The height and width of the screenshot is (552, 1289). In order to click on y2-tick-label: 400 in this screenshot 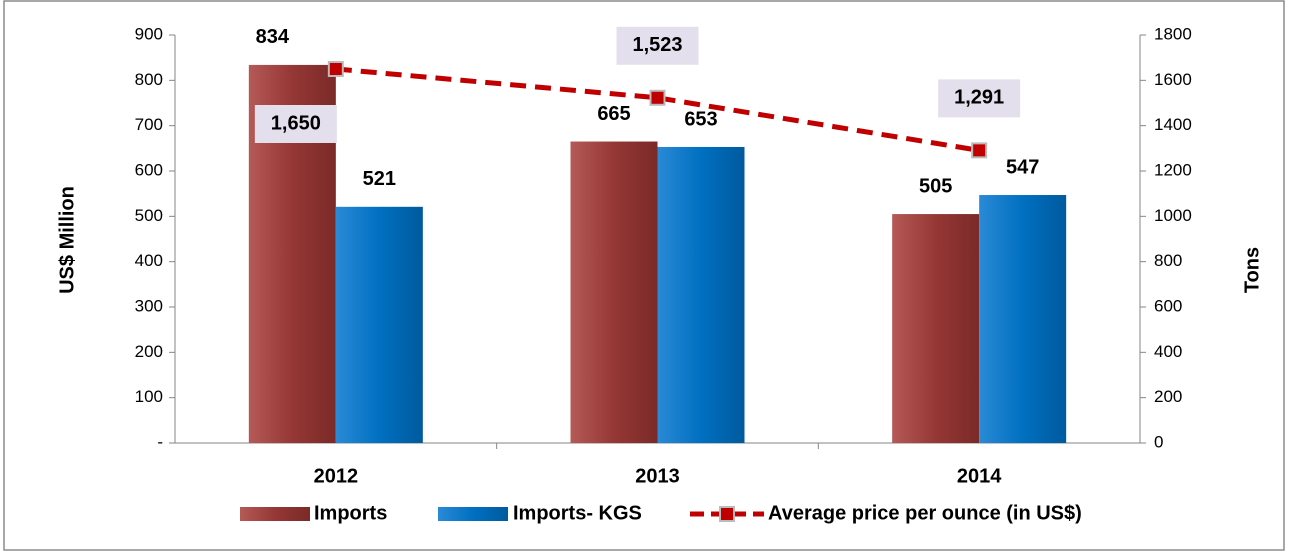, I will do `click(1168, 351)`.